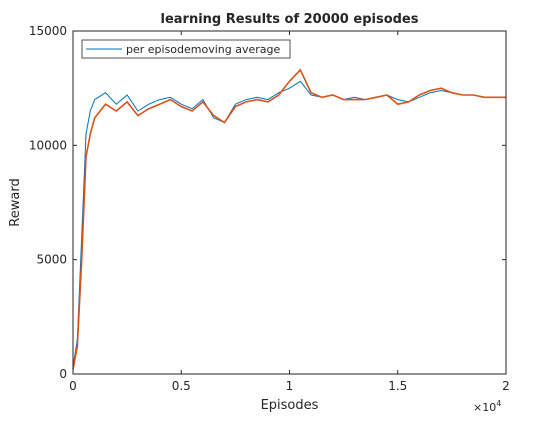 The image size is (560, 424). Describe the element at coordinates (484, 407) in the screenshot. I see `x-exponent-base: ×10` at that location.